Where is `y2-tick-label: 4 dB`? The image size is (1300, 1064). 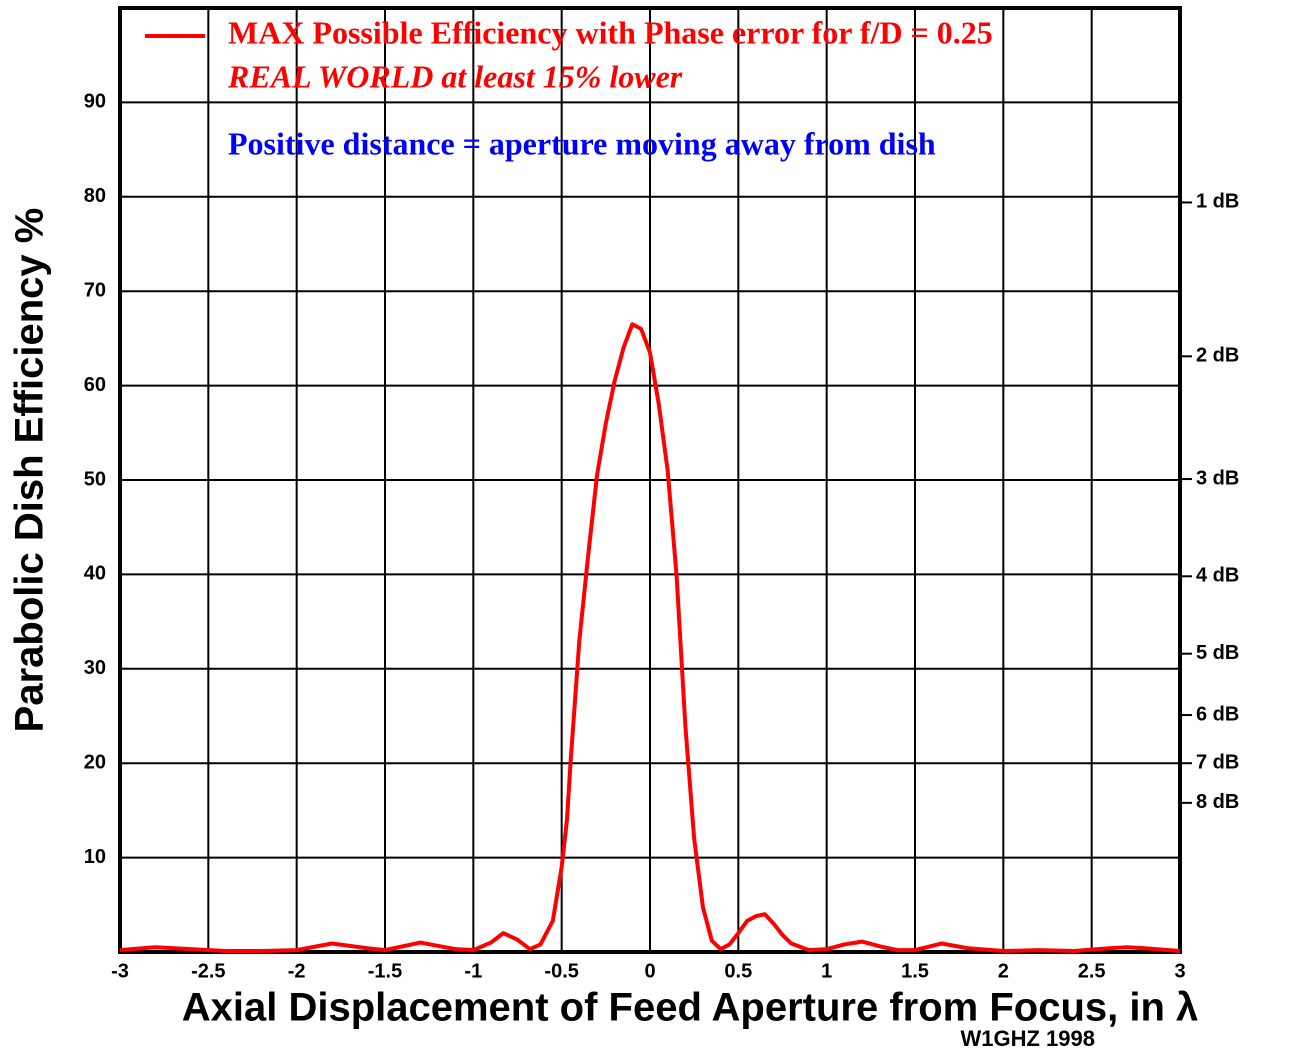
y2-tick-label: 4 dB is located at coordinates (1217, 576).